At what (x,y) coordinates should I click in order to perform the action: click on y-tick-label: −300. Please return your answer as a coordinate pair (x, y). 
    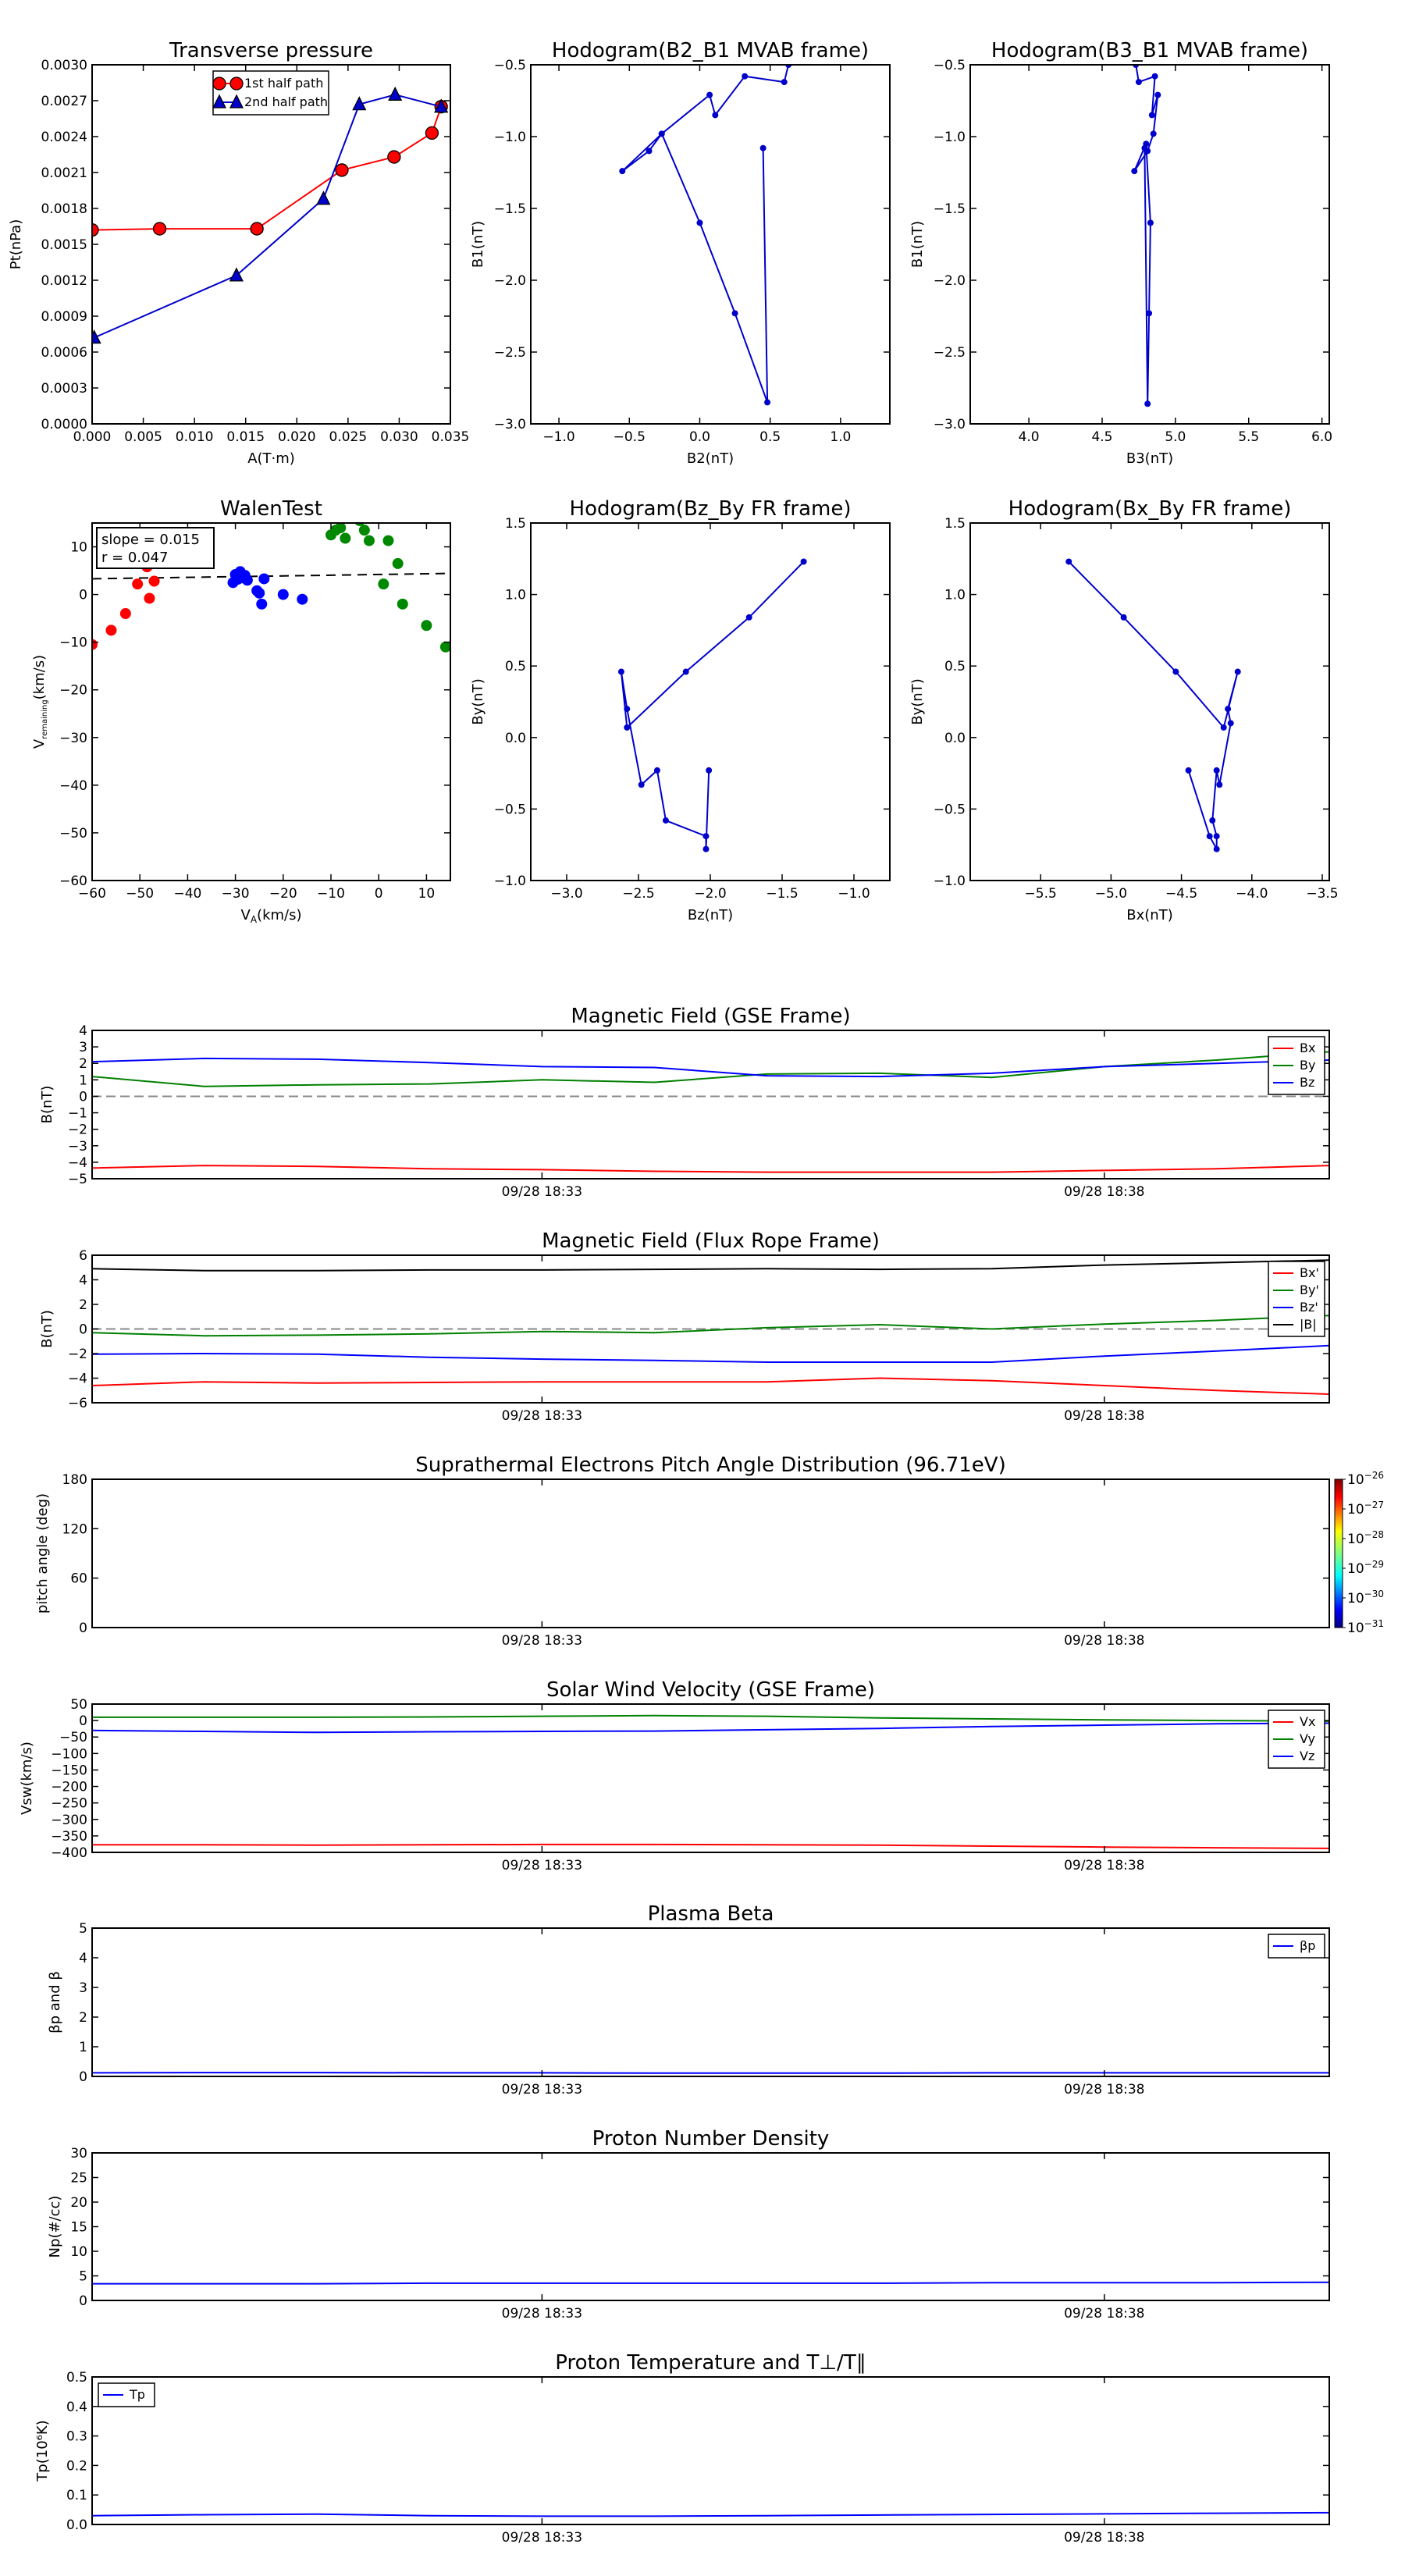
    Looking at the image, I should click on (69, 1820).